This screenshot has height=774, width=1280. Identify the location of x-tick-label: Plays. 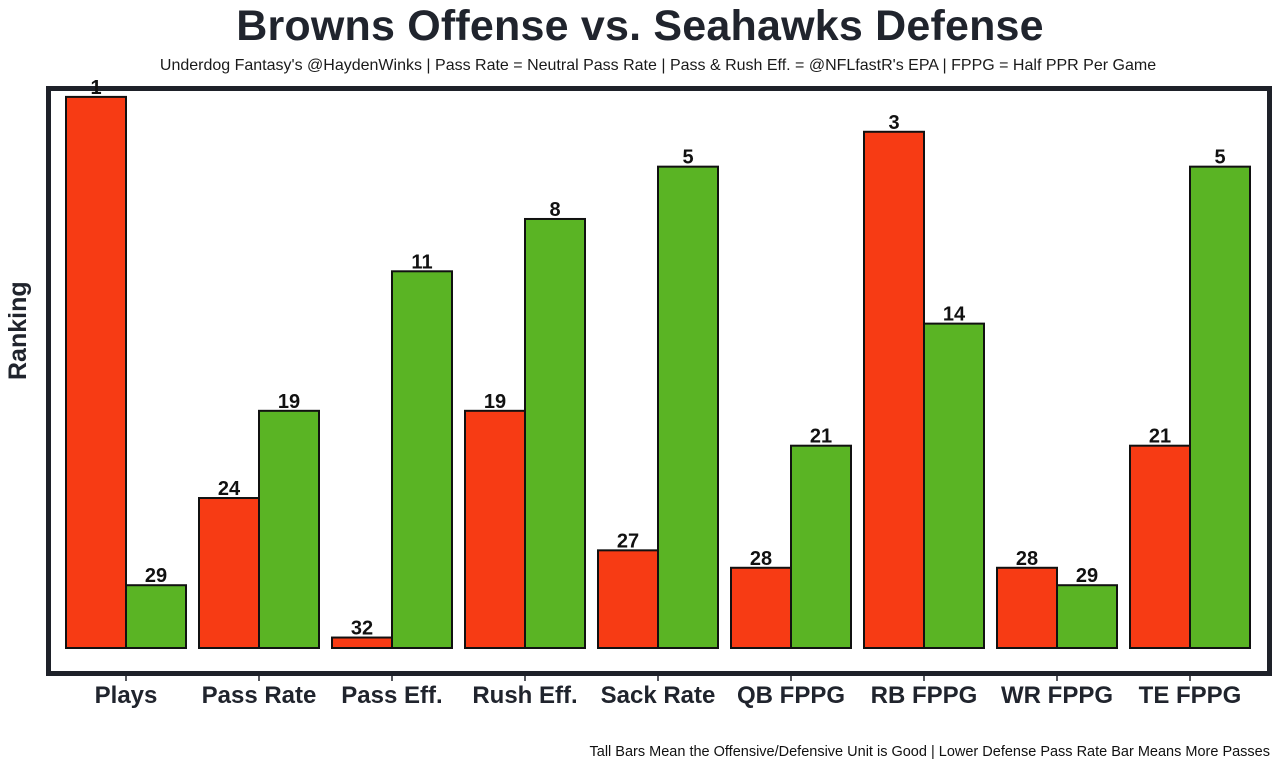
(126, 695).